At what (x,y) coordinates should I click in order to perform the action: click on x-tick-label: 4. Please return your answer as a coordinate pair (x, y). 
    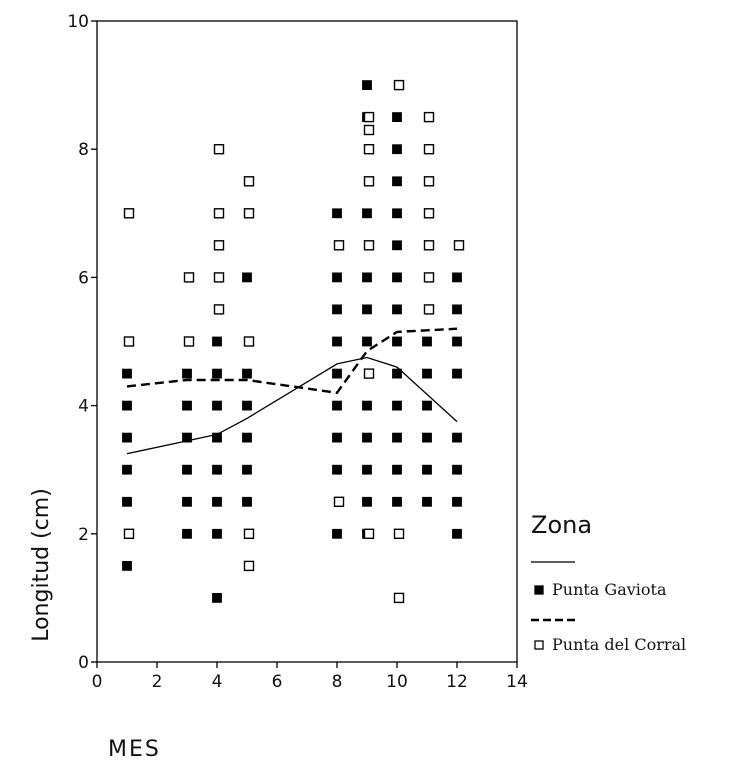
    Looking at the image, I should click on (217, 682).